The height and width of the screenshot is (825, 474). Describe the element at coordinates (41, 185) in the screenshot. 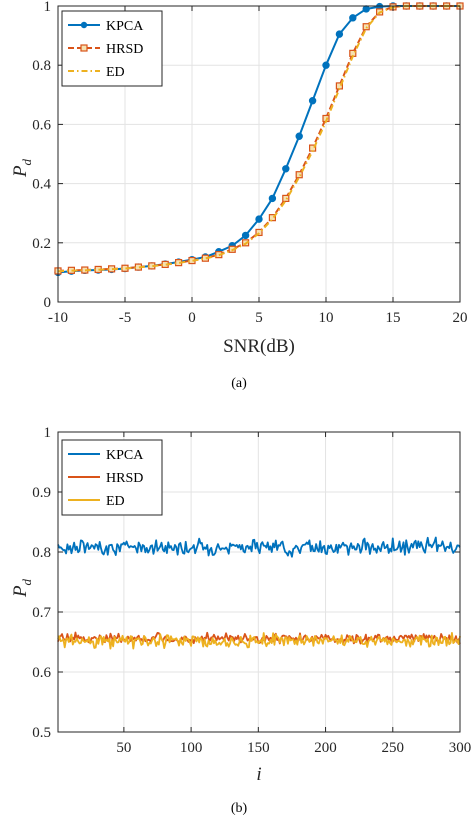

I see `y-tick-label: 0.4` at that location.